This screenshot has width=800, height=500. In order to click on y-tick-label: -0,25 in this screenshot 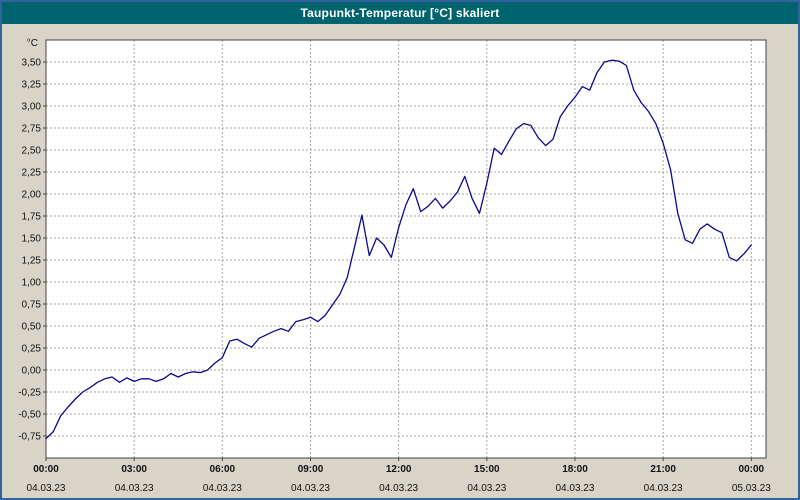, I will do `click(29, 393)`.